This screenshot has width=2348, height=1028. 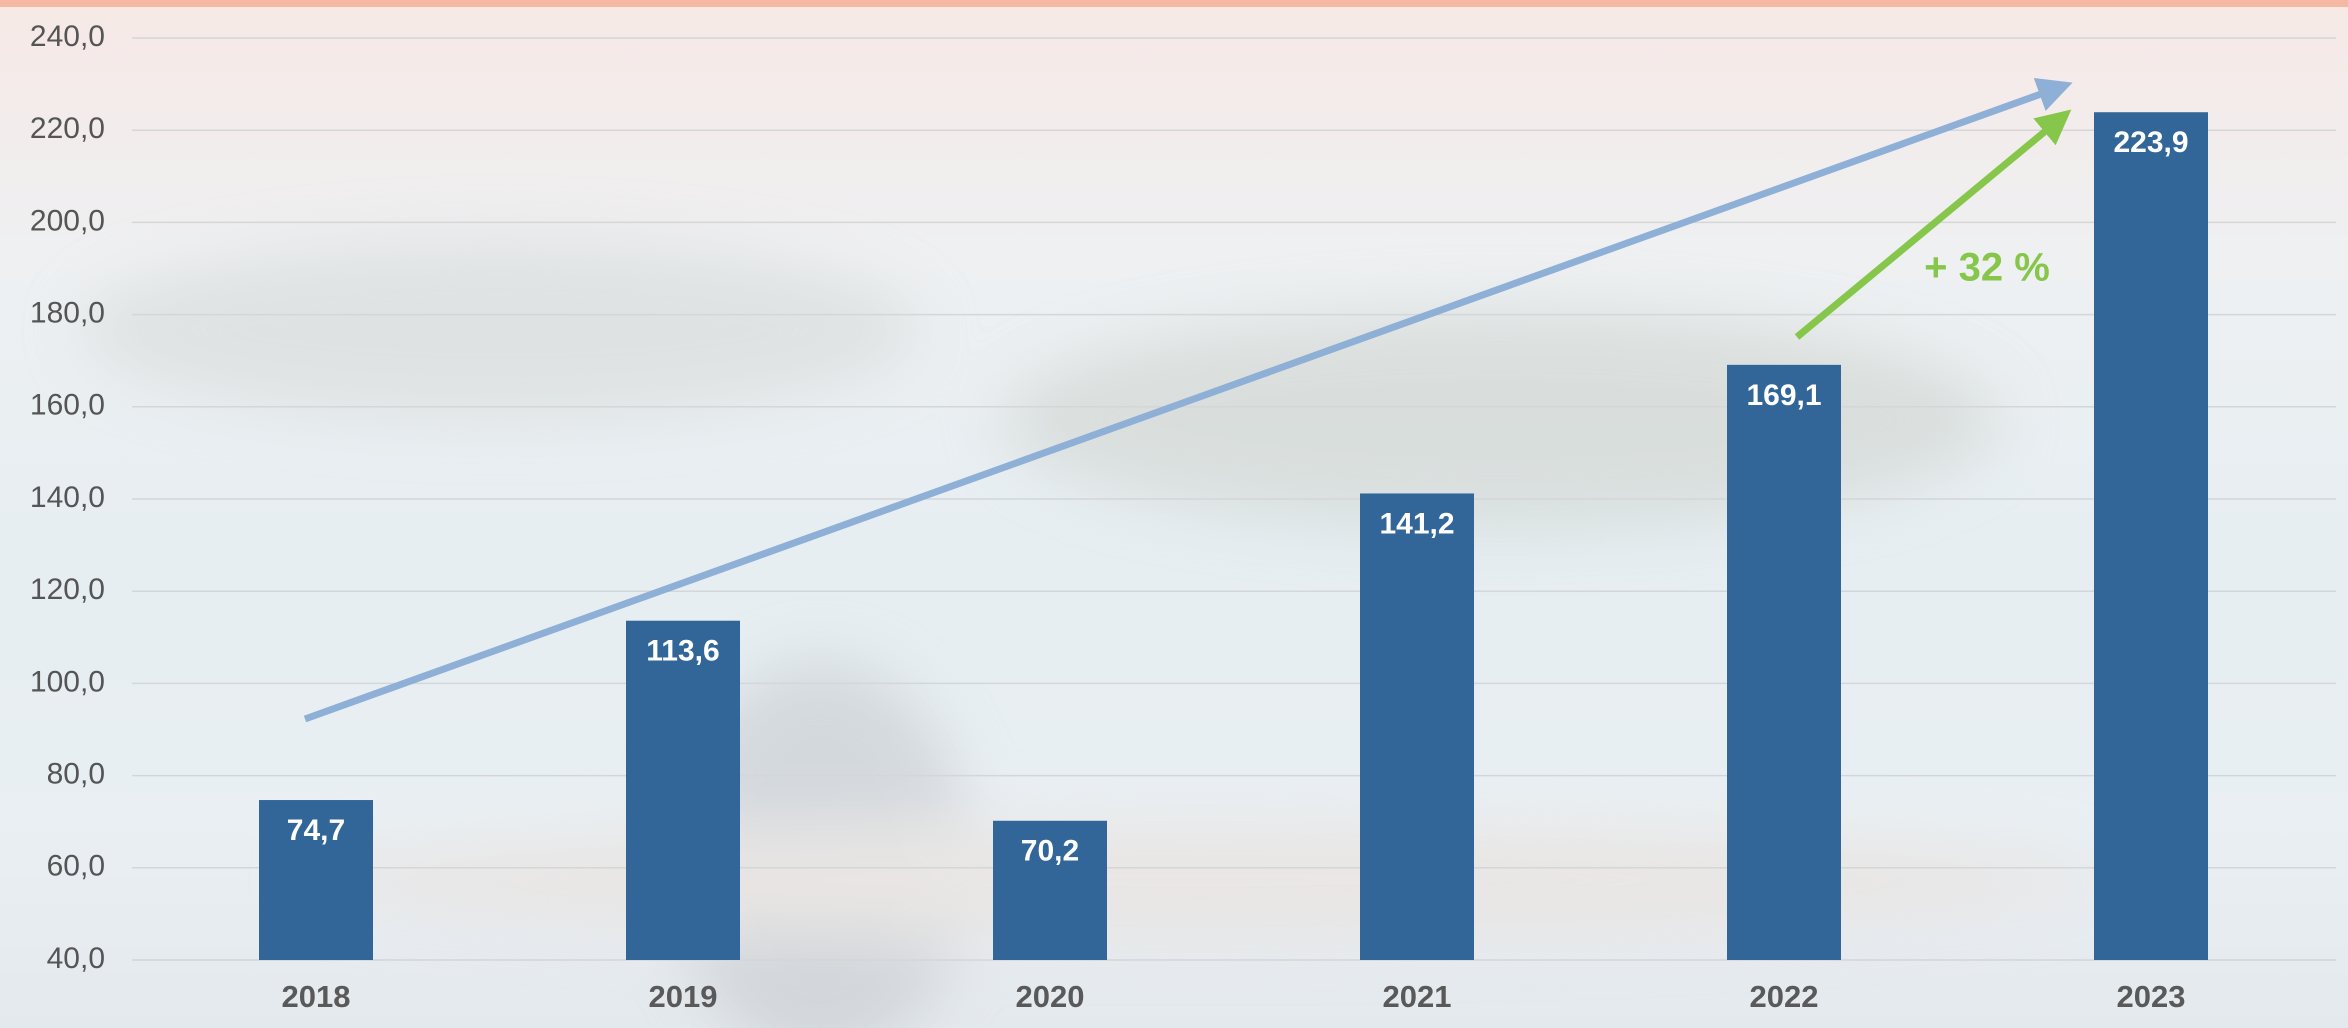 I want to click on annotation: + 32 %, so click(x=1987, y=268).